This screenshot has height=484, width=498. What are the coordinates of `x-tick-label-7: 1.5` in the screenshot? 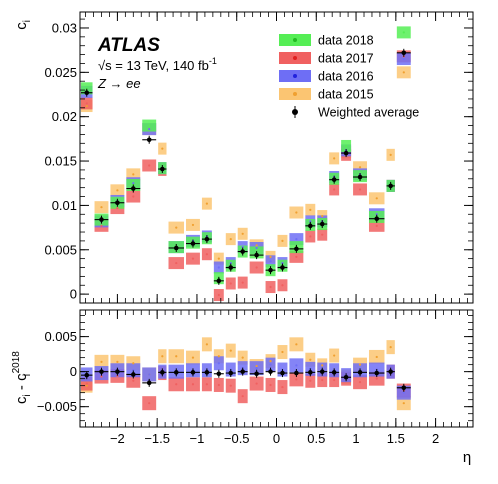 It's located at (396, 438).